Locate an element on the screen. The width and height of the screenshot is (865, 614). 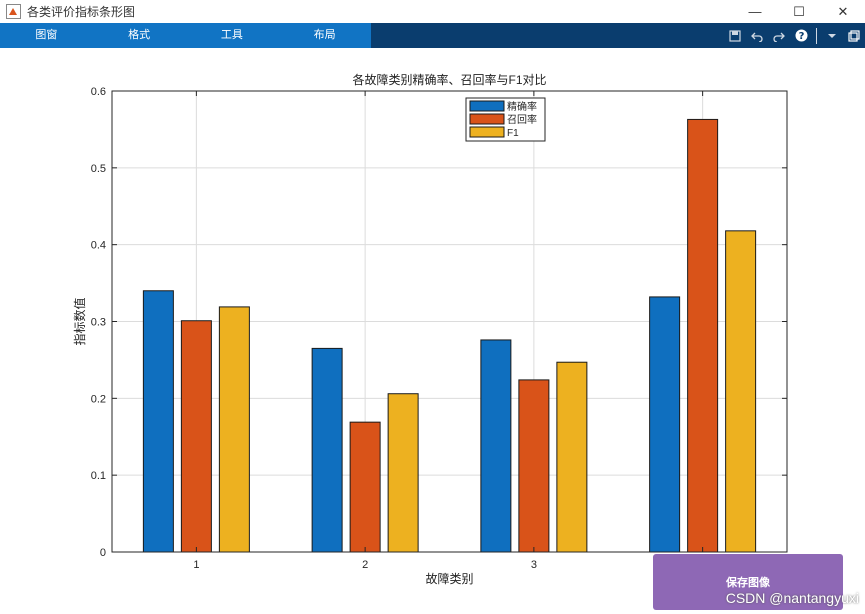
x-axis-label: 故障类别 is located at coordinates (449, 578).